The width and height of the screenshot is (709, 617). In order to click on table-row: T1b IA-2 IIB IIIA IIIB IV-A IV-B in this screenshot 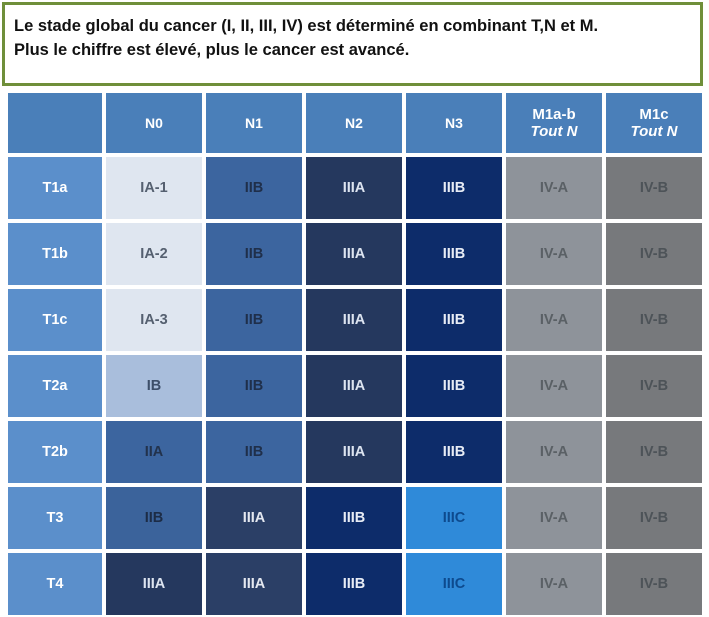, I will do `click(355, 254)`.